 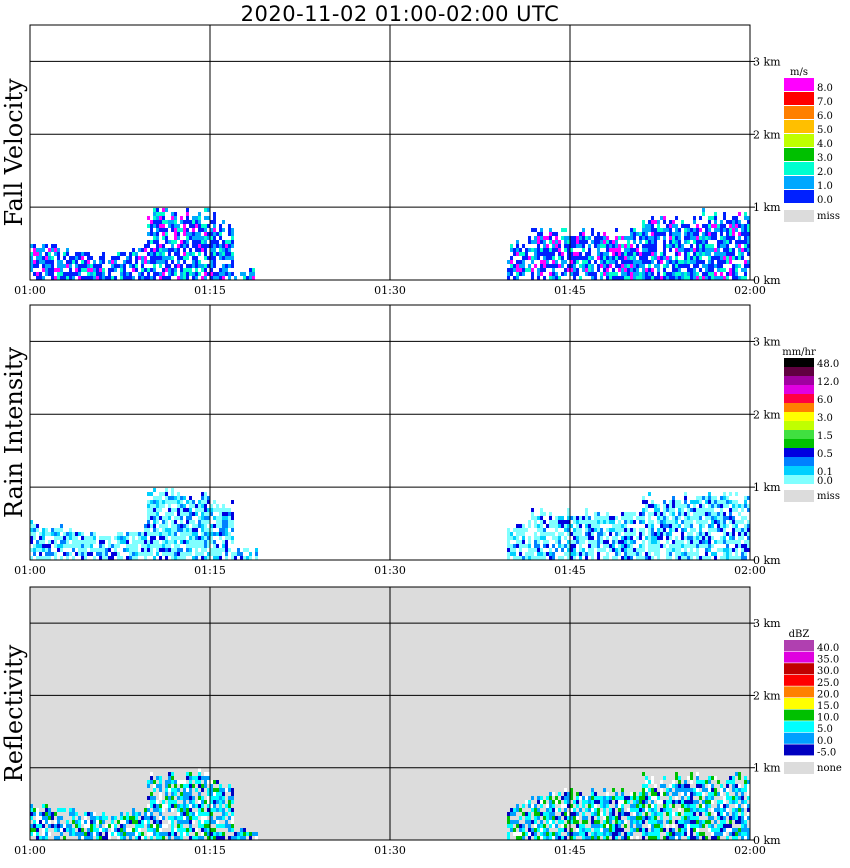 What do you see at coordinates (825, 729) in the screenshot?
I see `reflectivity-colorbar-label: 5.0` at bounding box center [825, 729].